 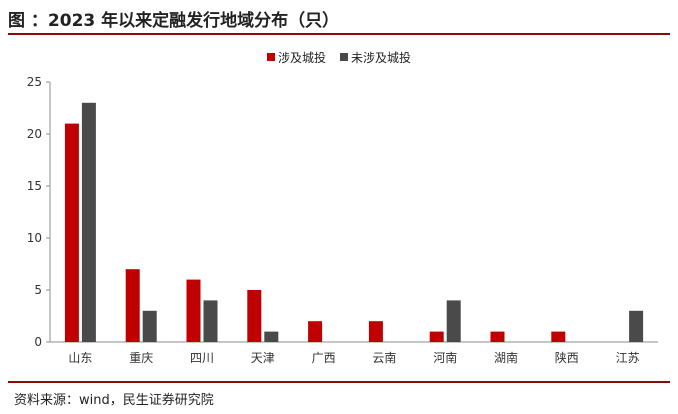 What do you see at coordinates (38, 290) in the screenshot?
I see `y-tick-label: 5` at bounding box center [38, 290].